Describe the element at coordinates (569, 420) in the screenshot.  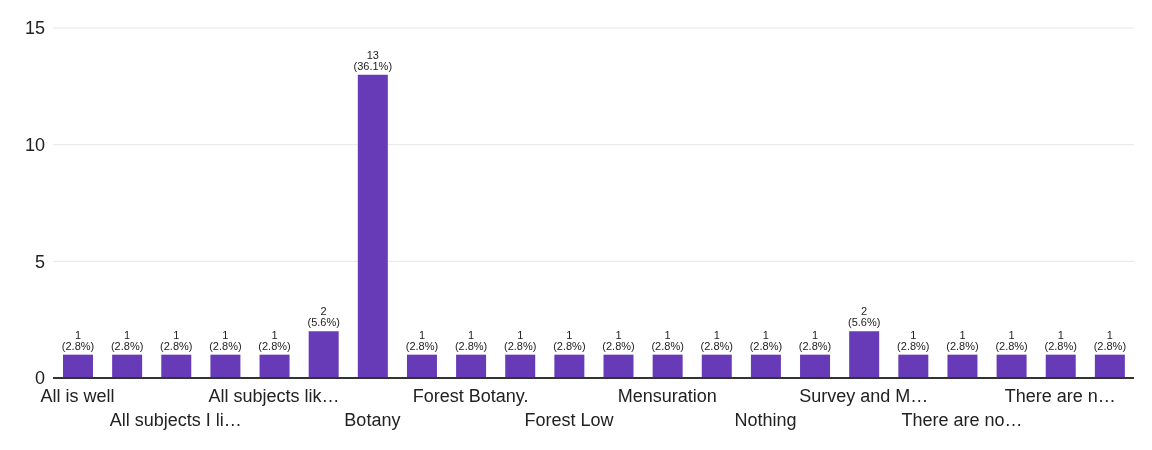
I see `x-tick-label: Forest Low` at that location.